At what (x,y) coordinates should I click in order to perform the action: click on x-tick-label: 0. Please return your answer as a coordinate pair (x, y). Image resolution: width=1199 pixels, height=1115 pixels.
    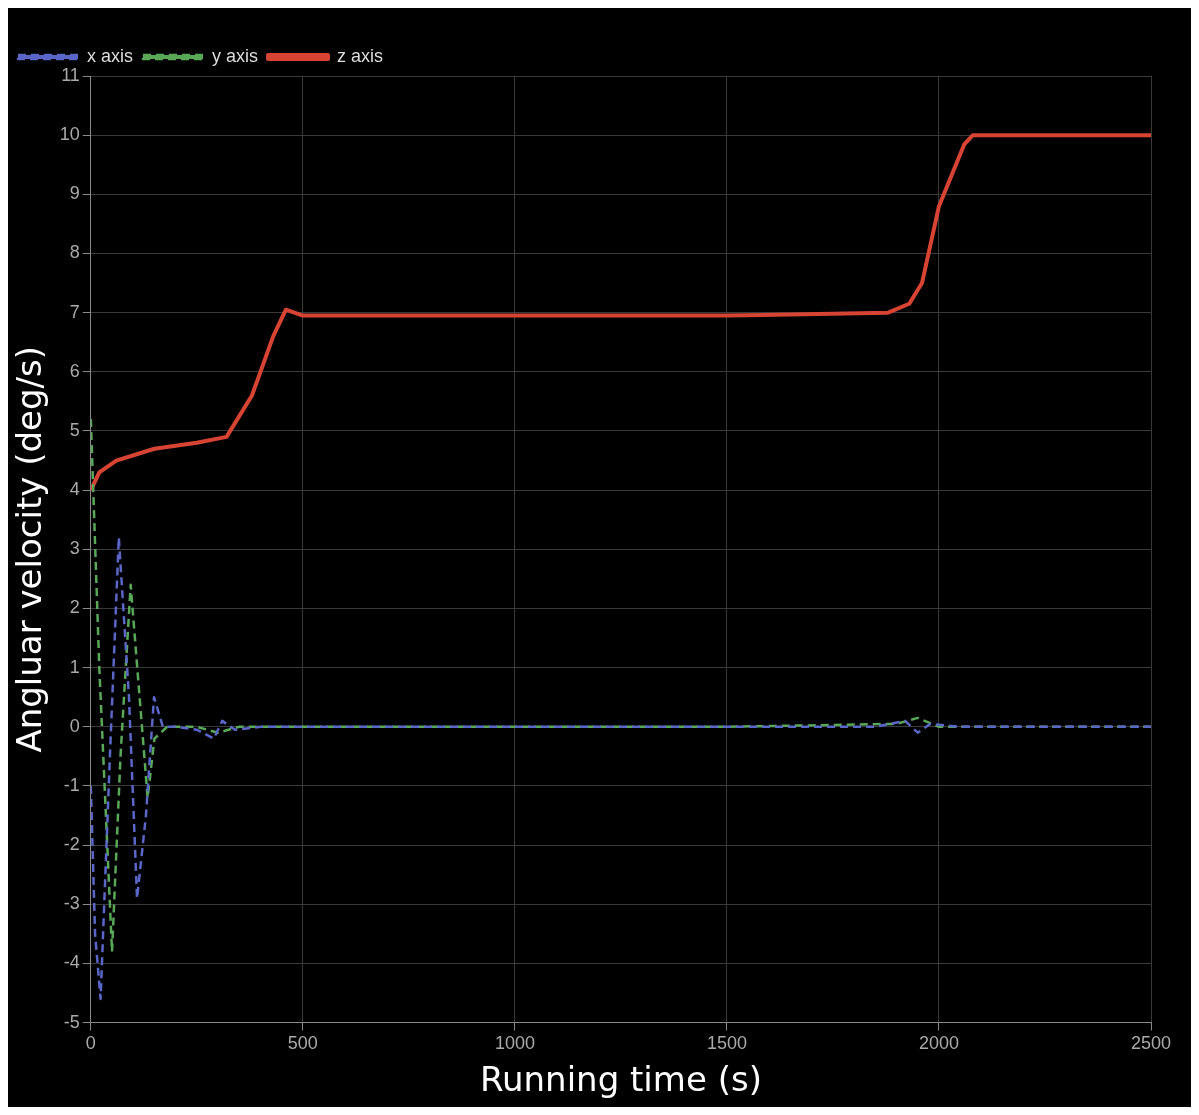
    Looking at the image, I should click on (90, 1043).